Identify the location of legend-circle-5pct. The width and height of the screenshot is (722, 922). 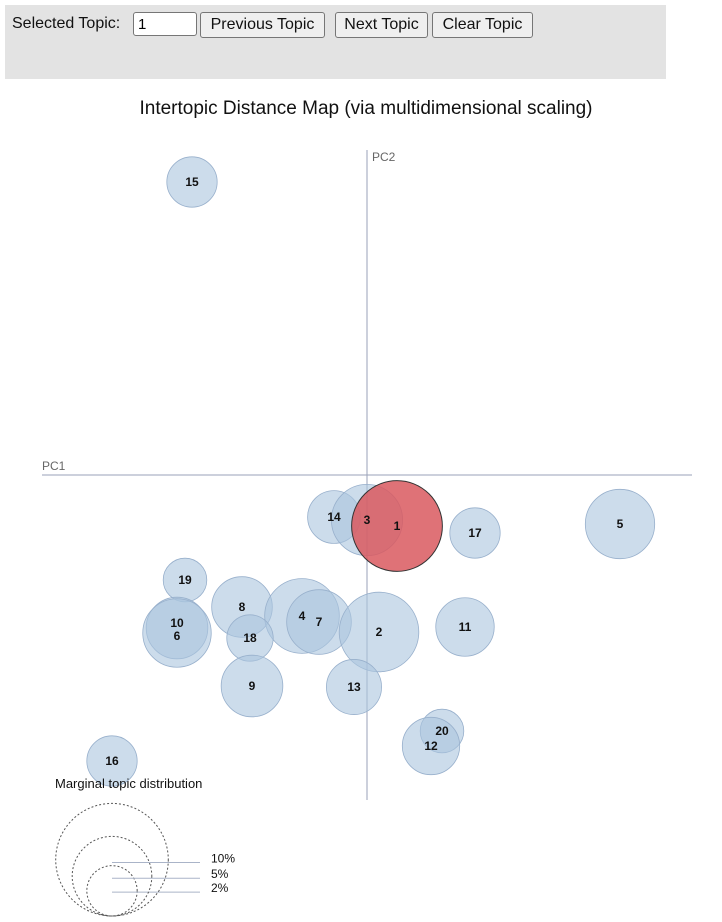
(112, 876).